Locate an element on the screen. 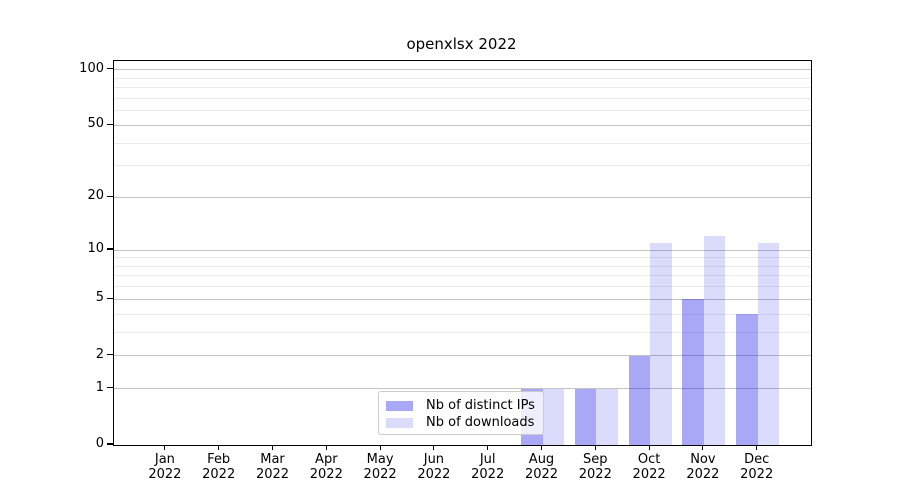 The image size is (900, 500). x-tick-label: May 2022 is located at coordinates (380, 467).